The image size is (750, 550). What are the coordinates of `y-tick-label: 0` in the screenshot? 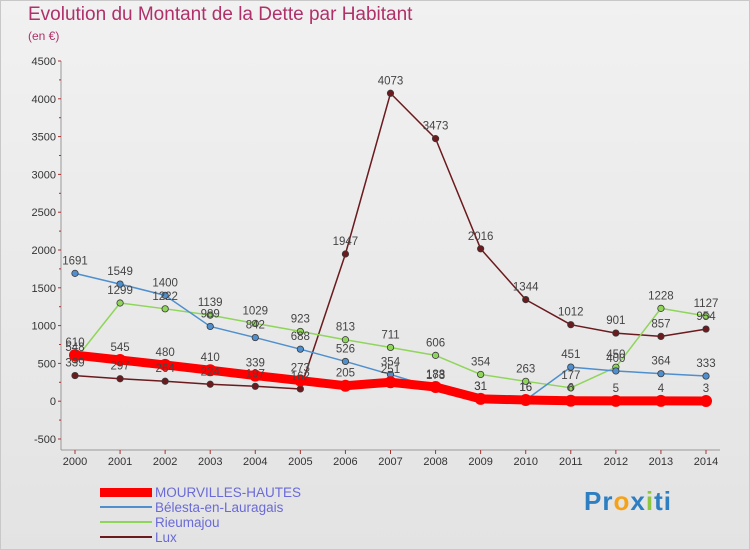 It's located at (53, 402).